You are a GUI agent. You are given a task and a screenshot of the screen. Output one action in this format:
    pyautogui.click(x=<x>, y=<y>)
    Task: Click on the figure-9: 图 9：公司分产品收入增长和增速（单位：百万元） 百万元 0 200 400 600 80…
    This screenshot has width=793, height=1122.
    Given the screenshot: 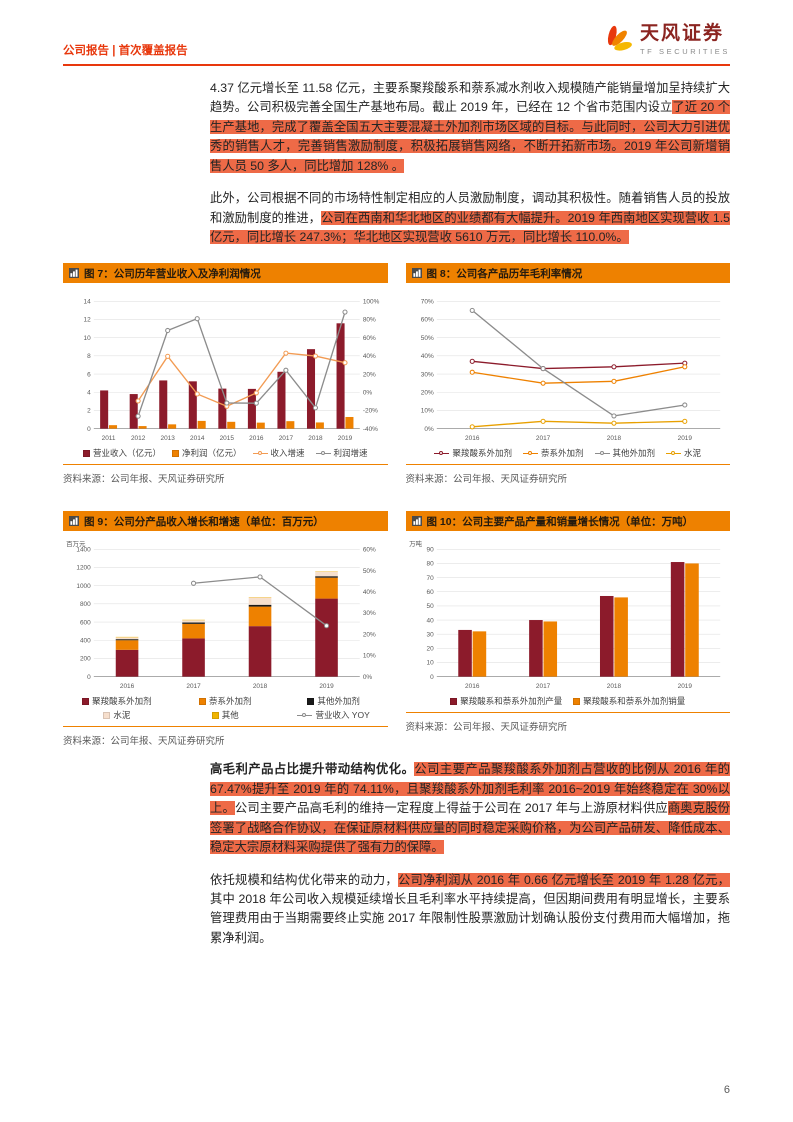 What is the action you would take?
    pyautogui.click(x=225, y=629)
    